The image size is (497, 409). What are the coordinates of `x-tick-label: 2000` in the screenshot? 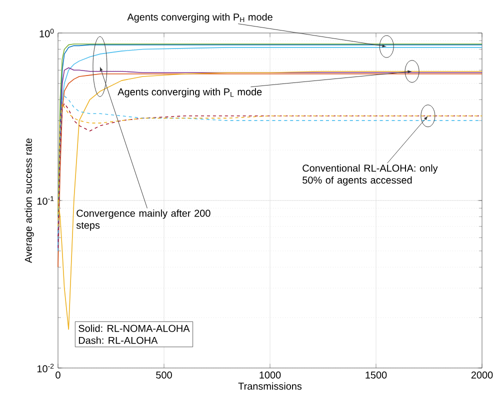 It's located at (482, 375).